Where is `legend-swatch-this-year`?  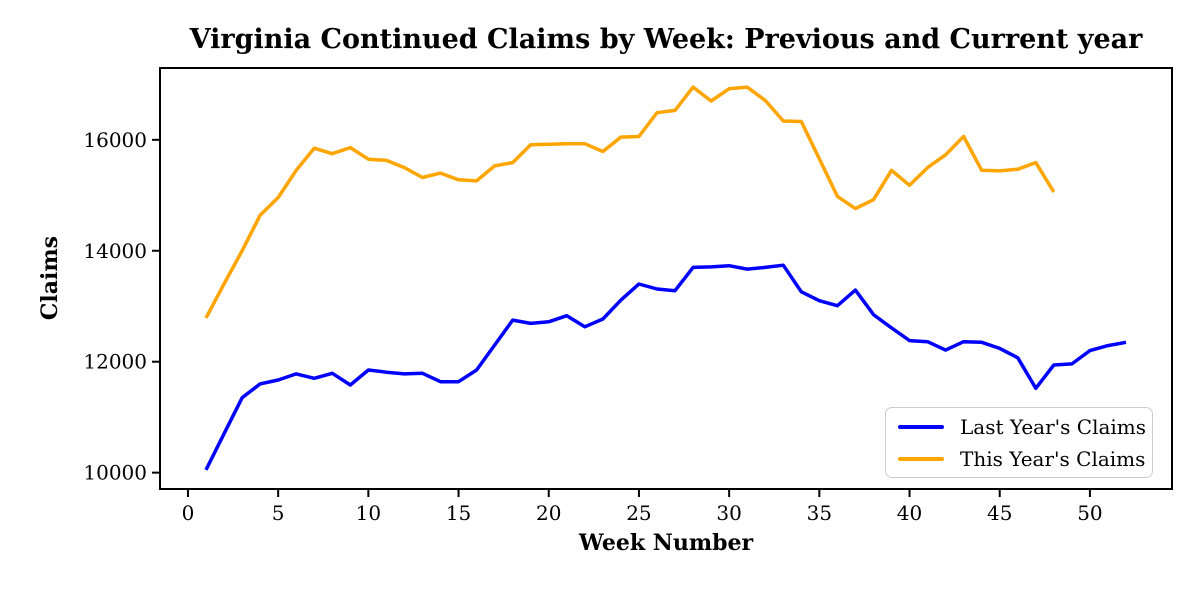
legend-swatch-this-year is located at coordinates (921, 458).